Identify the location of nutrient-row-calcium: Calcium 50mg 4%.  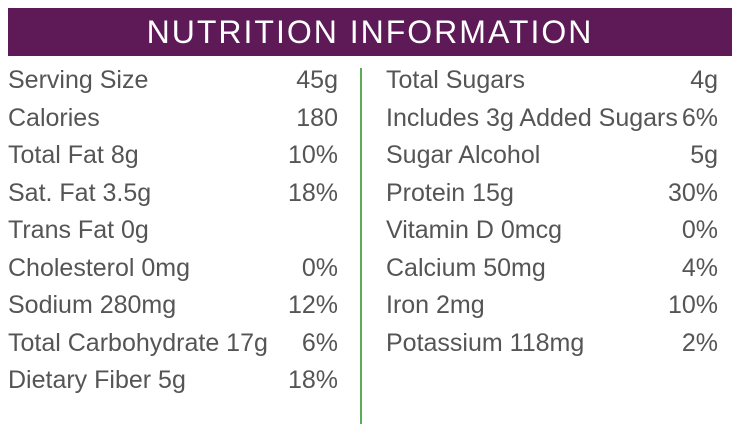
(552, 269).